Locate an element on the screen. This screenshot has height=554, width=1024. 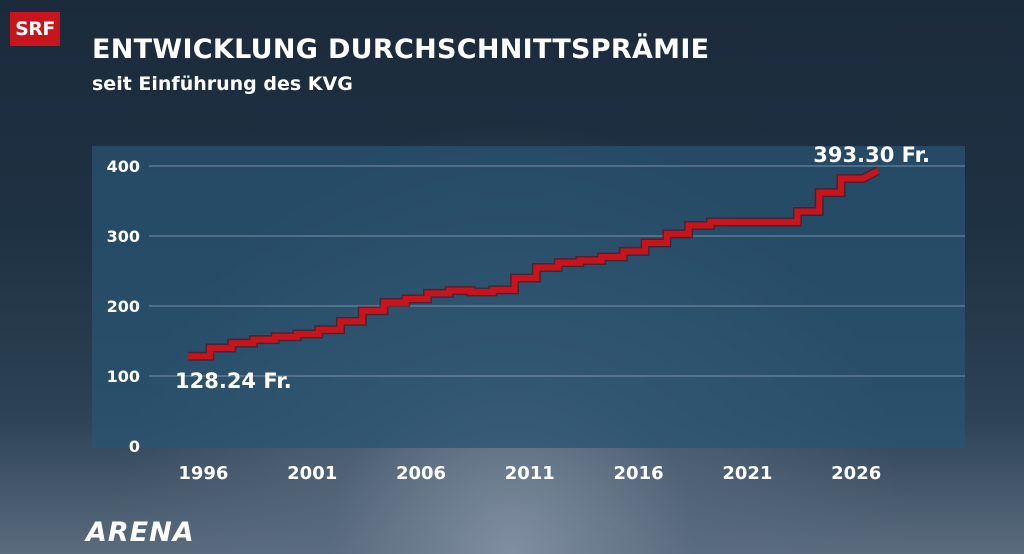
x-tick-label: 2016 is located at coordinates (639, 473).